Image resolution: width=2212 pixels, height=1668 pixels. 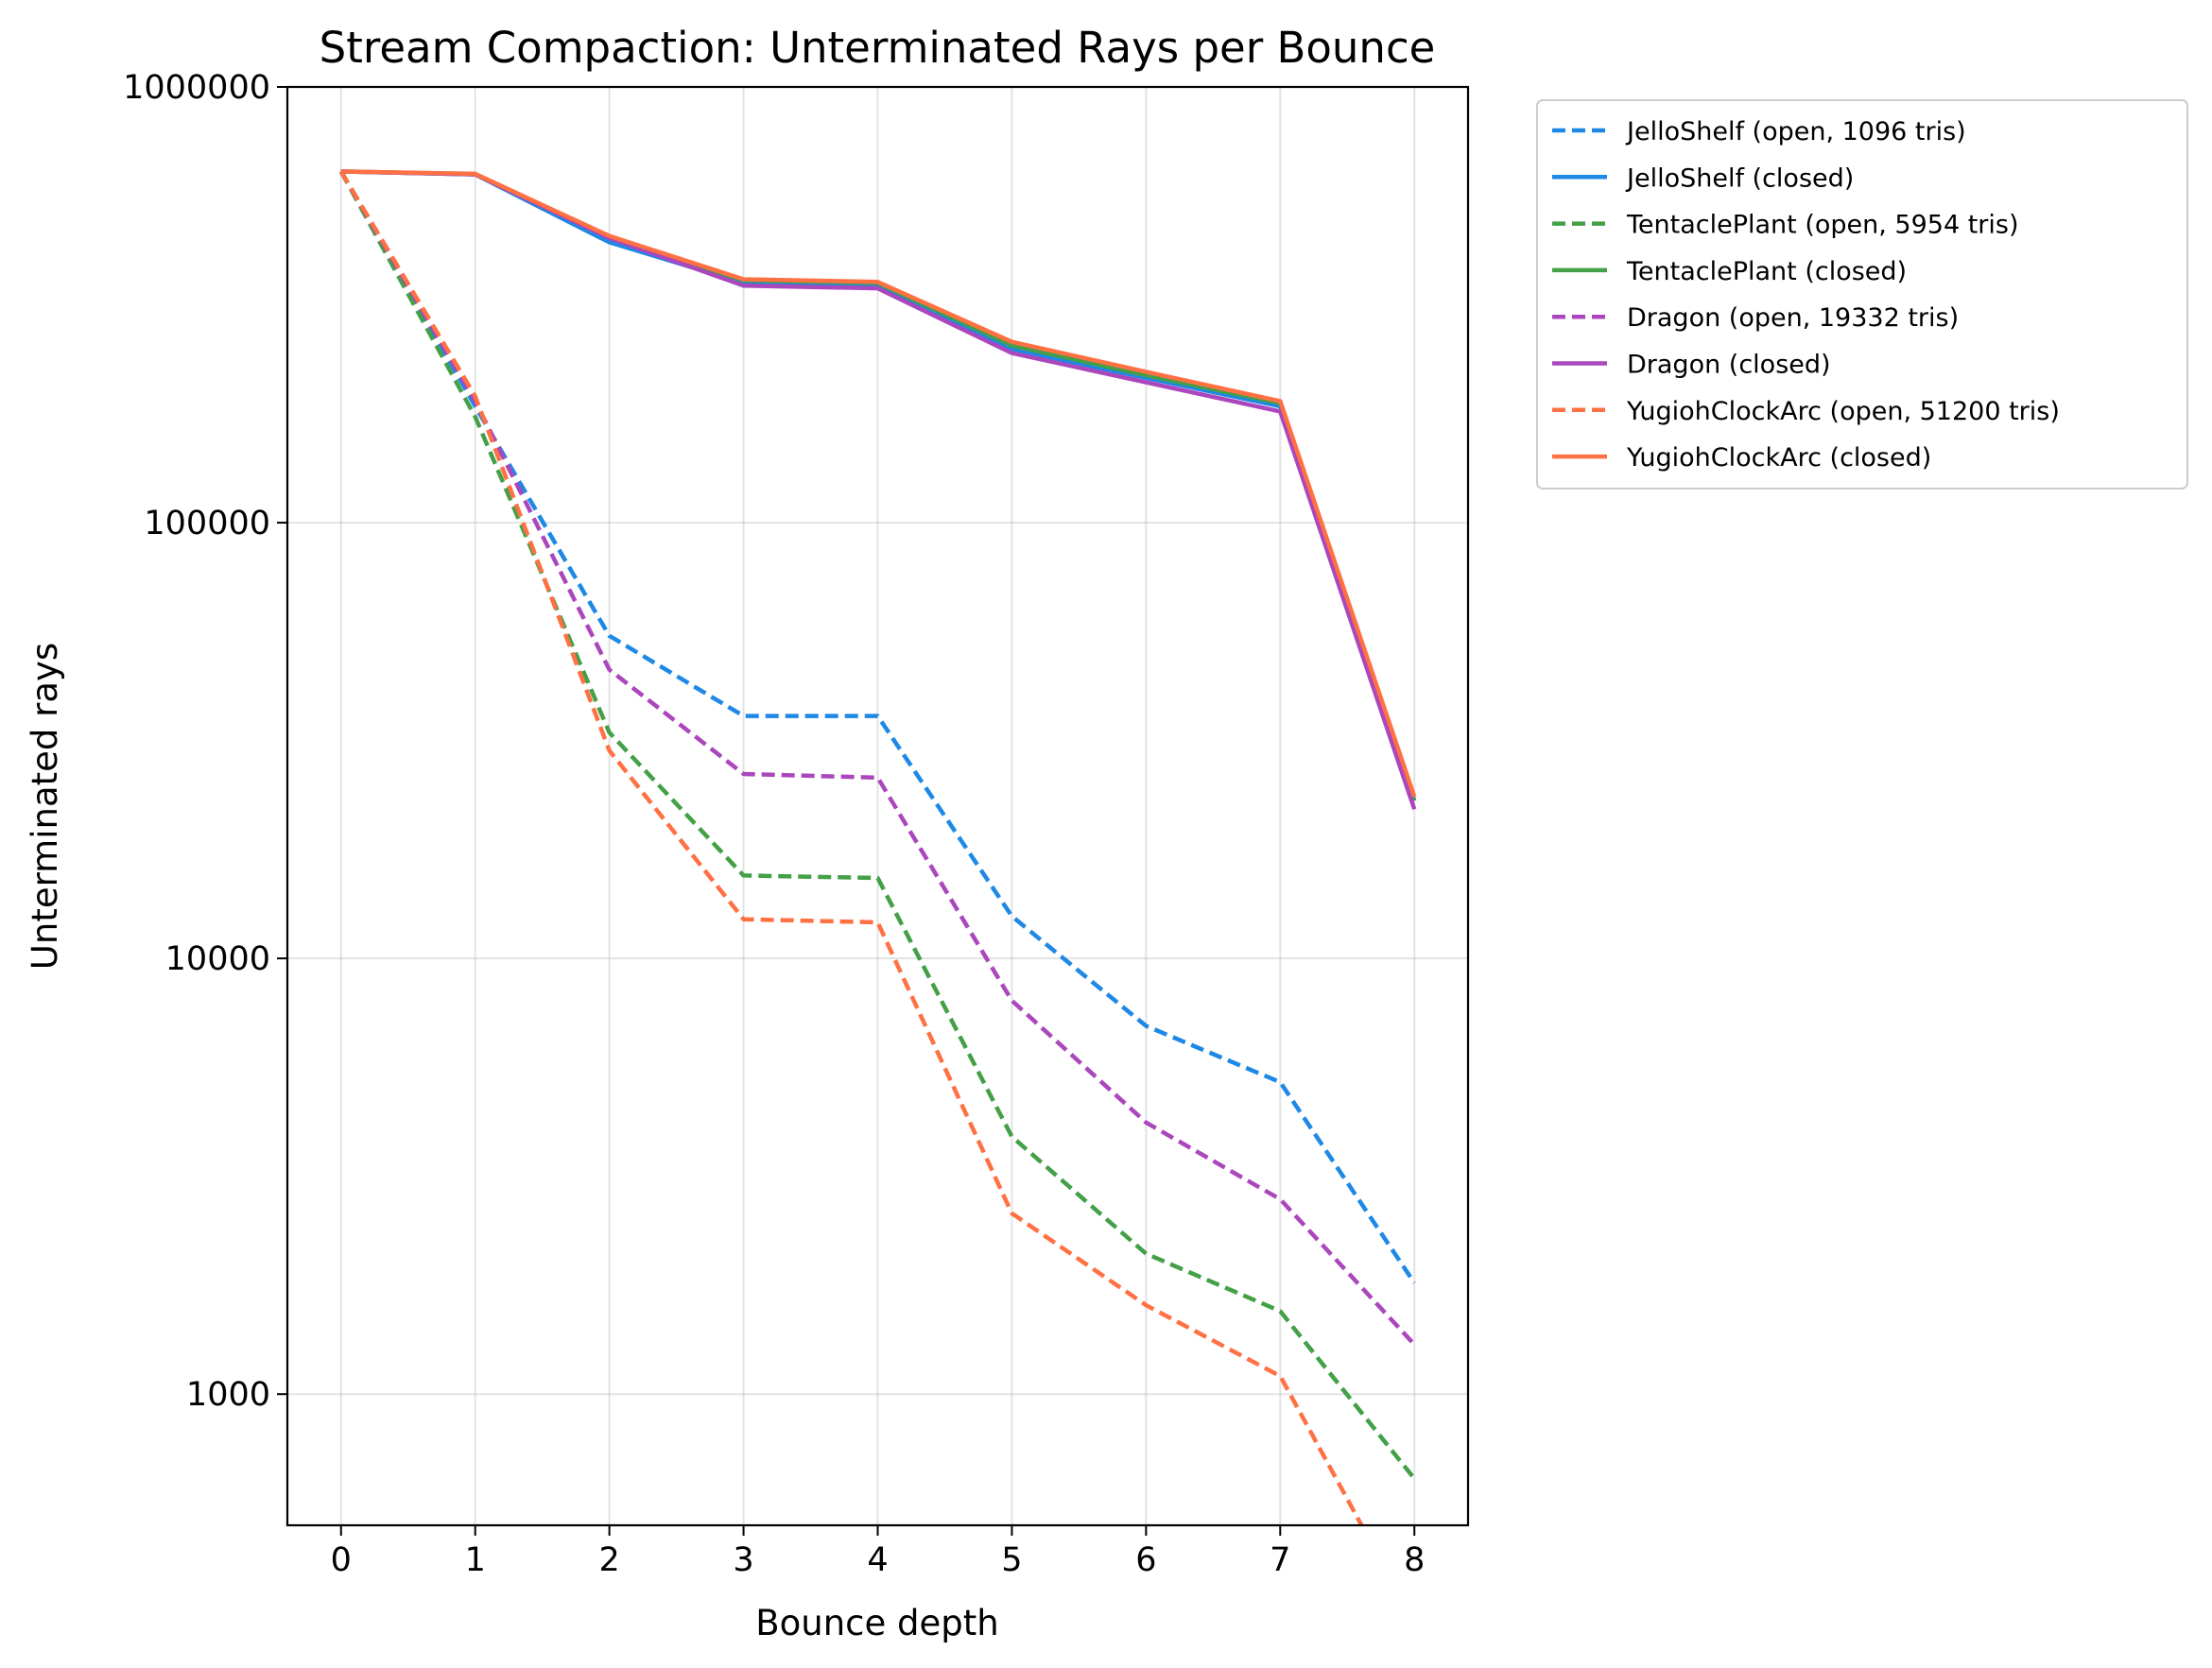 I want to click on y-tick-label: 100000, so click(x=207, y=523).